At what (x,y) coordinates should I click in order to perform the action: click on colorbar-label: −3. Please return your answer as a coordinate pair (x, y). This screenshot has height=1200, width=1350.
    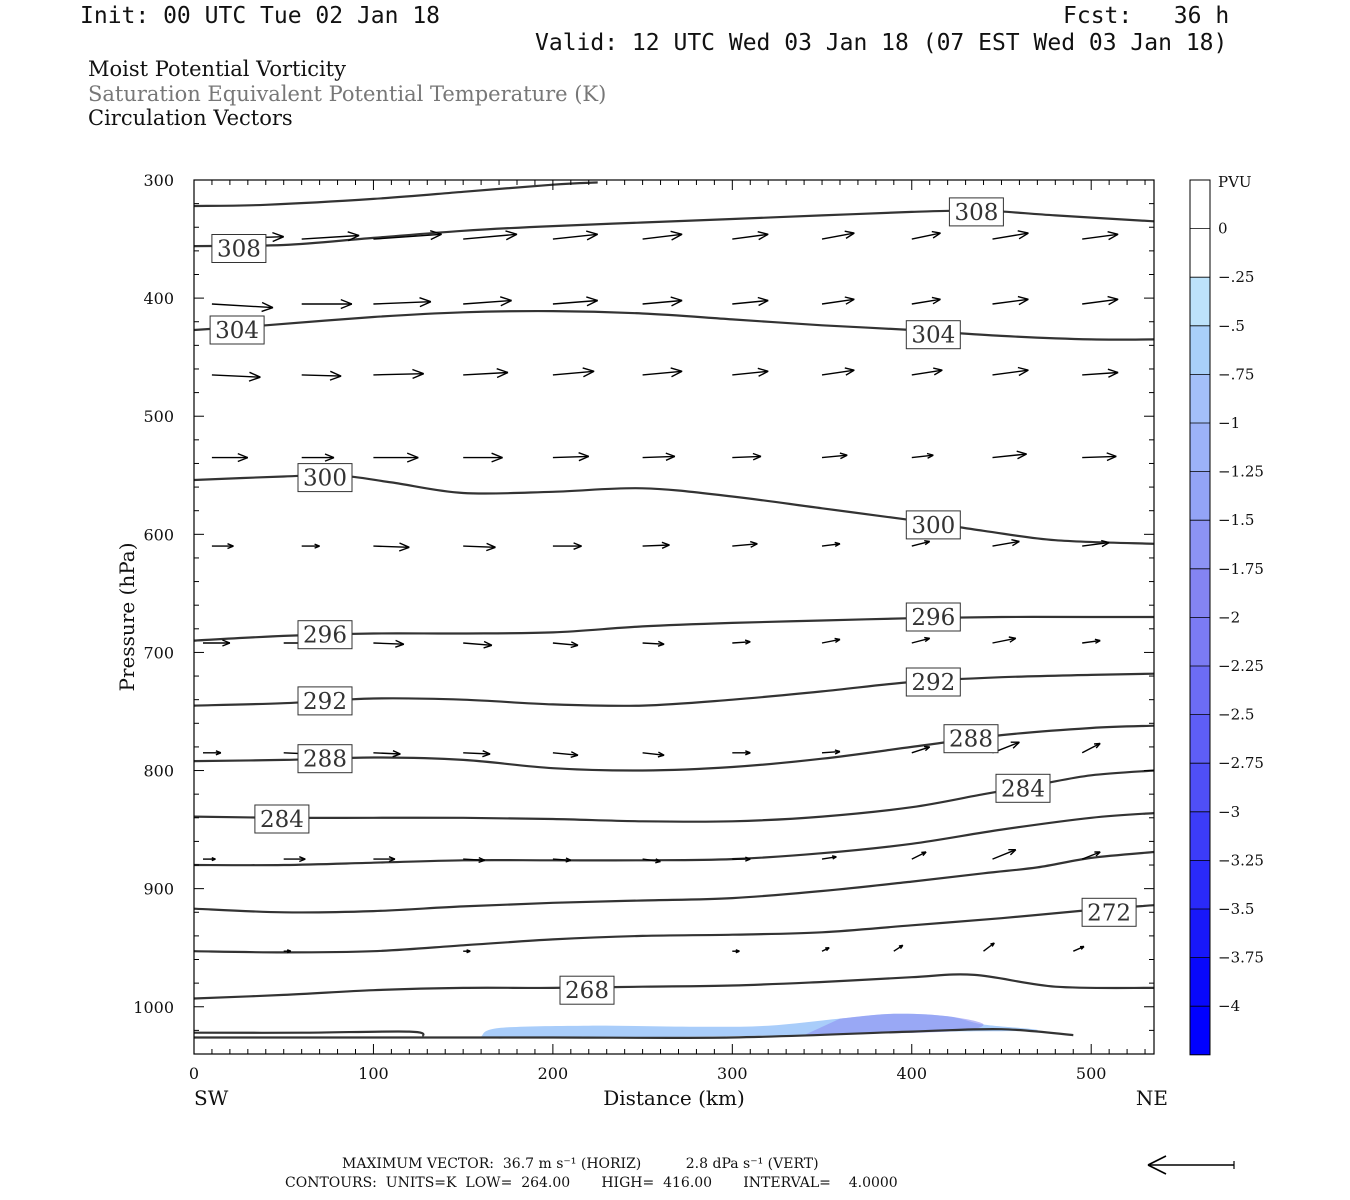
    Looking at the image, I should click on (1229, 812).